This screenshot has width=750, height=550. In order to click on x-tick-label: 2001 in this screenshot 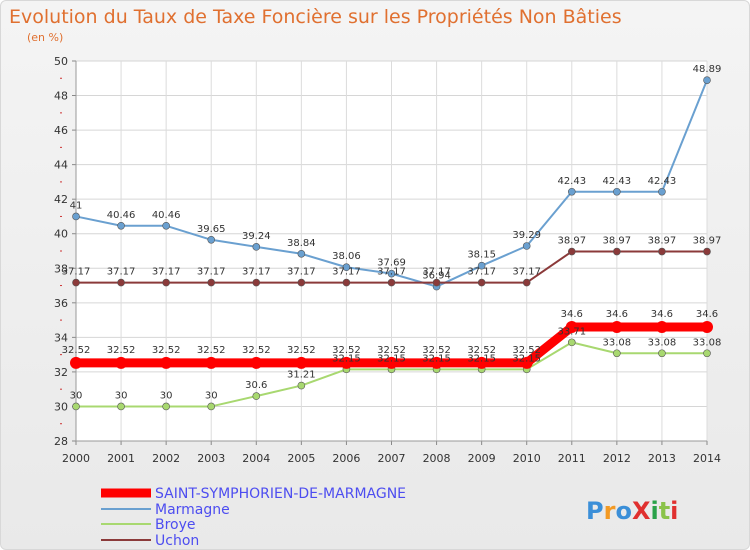, I will do `click(121, 458)`.